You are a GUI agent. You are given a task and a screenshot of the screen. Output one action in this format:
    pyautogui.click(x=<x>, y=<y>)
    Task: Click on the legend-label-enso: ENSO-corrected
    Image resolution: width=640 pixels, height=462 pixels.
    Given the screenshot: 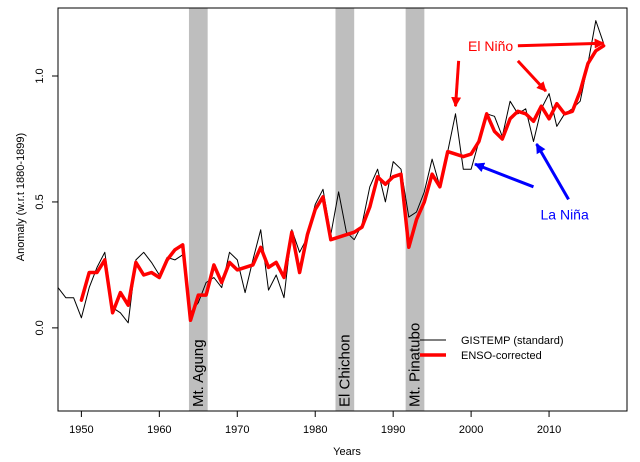 What is the action you would take?
    pyautogui.click(x=501, y=356)
    